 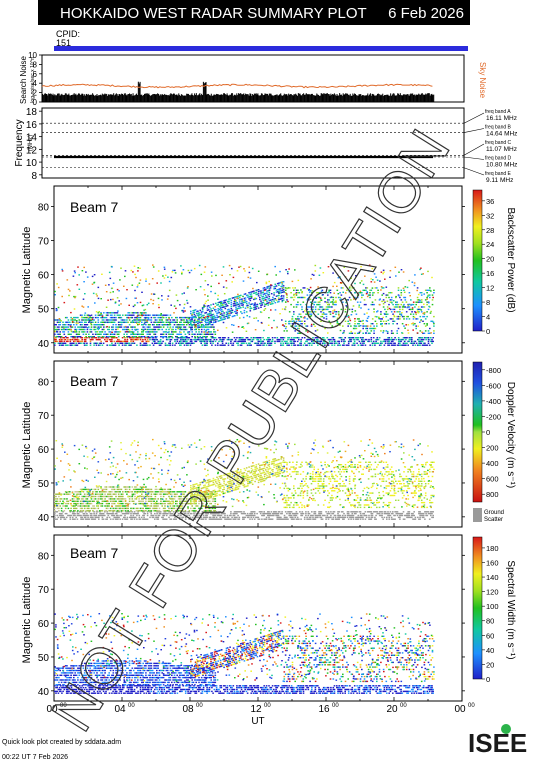 I want to click on colorbar-tick-label: 32, so click(x=490, y=215).